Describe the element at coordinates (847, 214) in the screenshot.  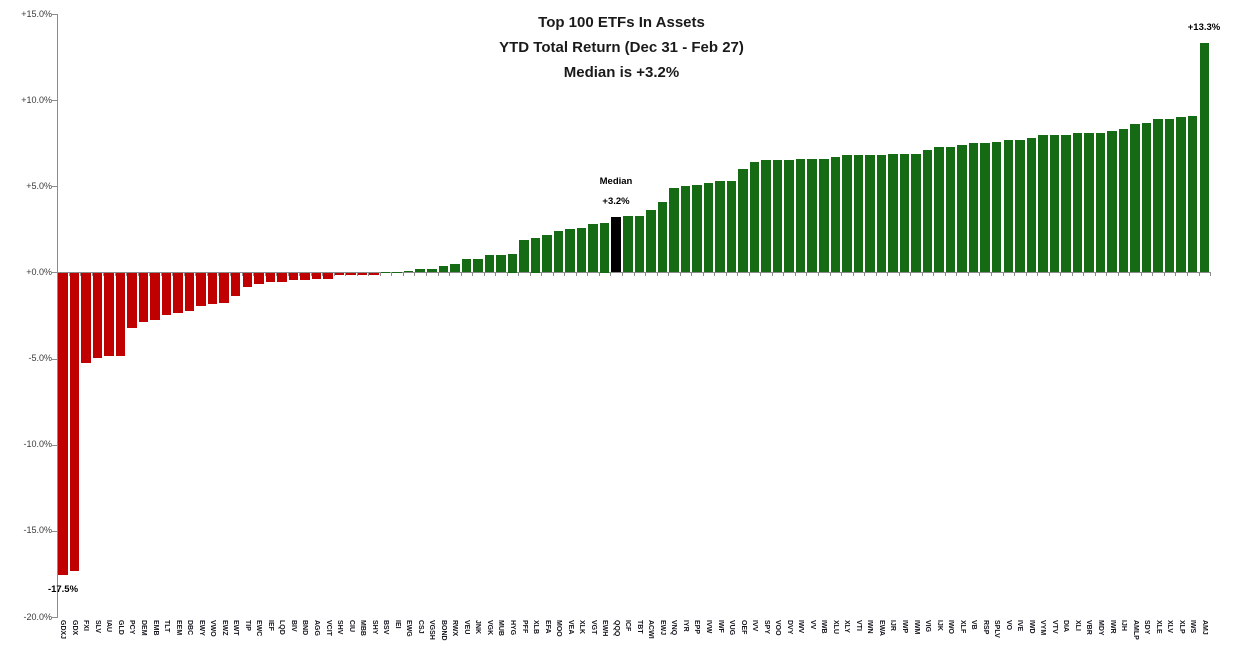
I see `bar-XLY` at that location.